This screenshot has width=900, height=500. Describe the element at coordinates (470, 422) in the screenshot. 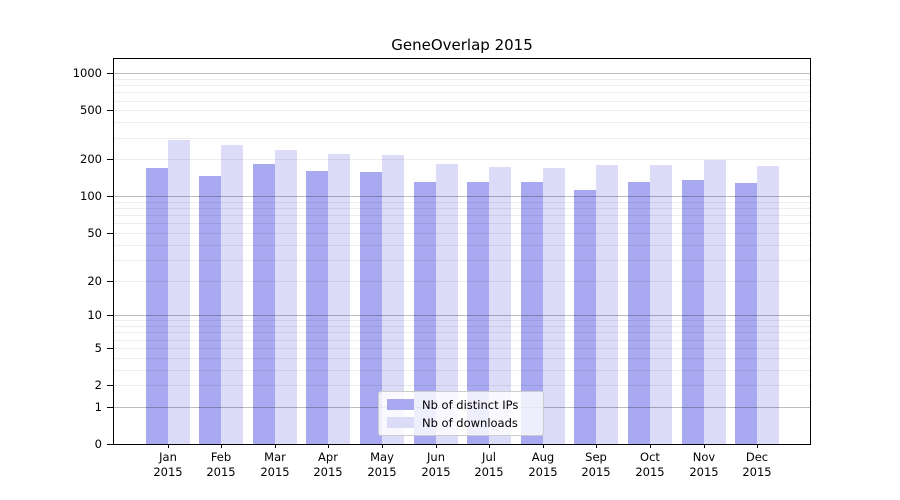

I see `legend-label-downloads: Nb of downloads` at that location.